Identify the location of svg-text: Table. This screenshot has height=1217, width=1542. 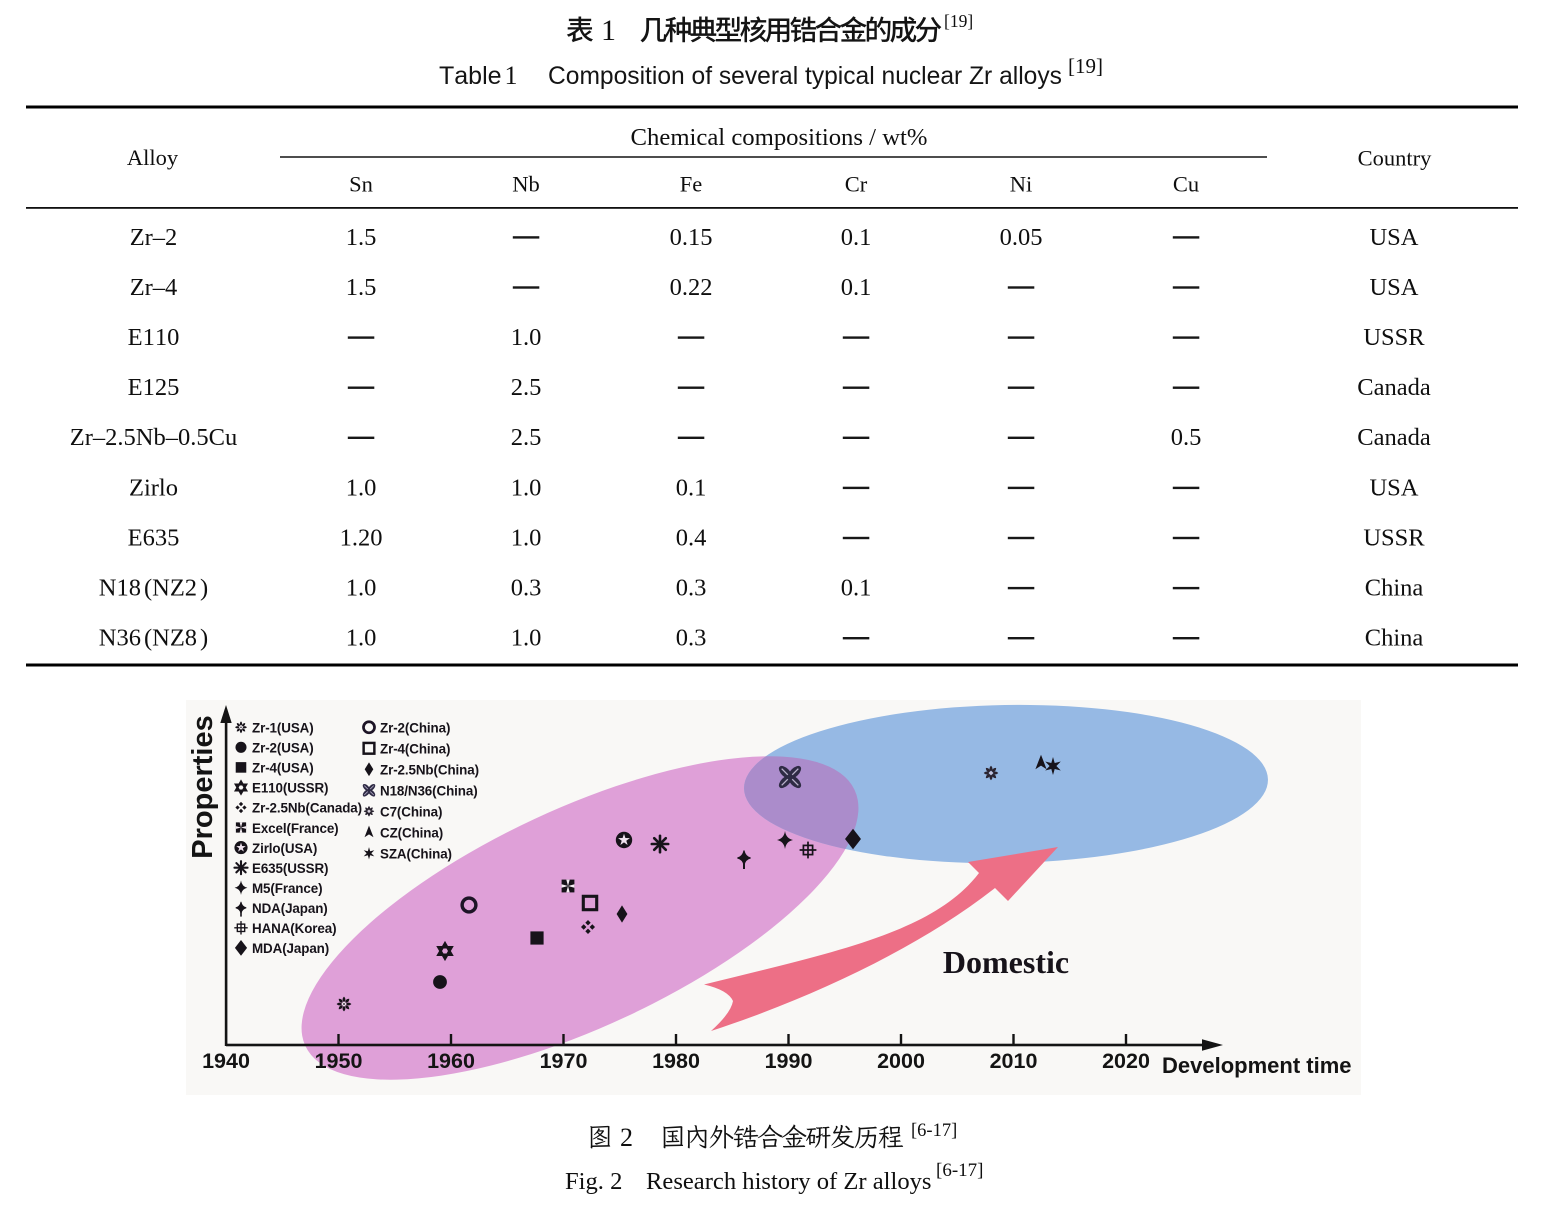
(470, 76).